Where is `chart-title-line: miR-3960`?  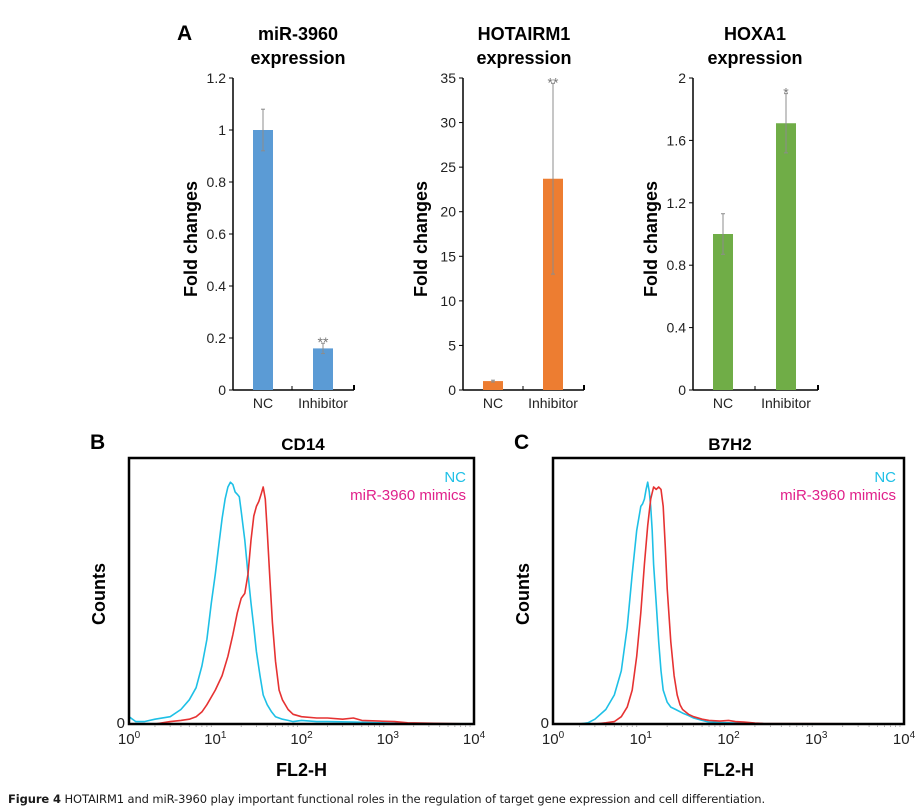 chart-title-line: miR-3960 is located at coordinates (298, 34).